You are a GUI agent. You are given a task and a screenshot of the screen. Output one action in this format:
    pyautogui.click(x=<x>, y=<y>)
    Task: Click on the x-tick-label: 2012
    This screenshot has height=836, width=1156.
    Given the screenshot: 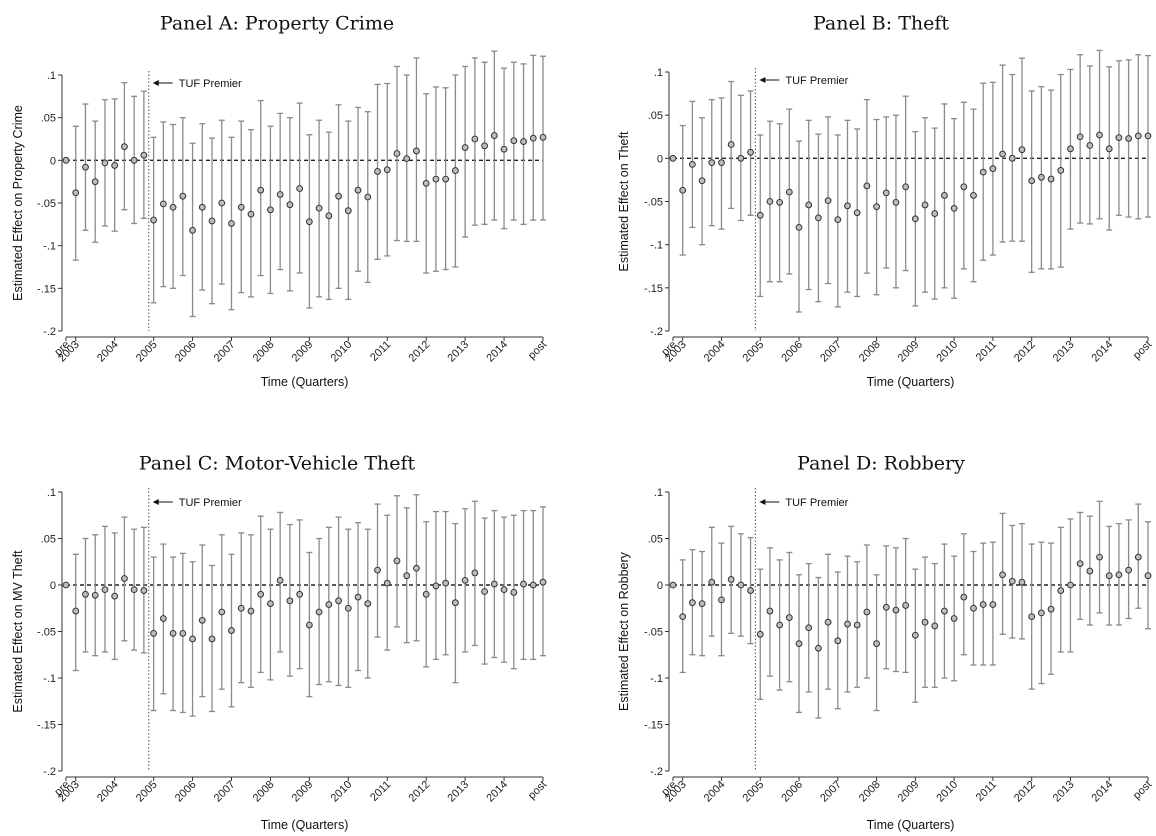 What is the action you would take?
    pyautogui.click(x=420, y=792)
    